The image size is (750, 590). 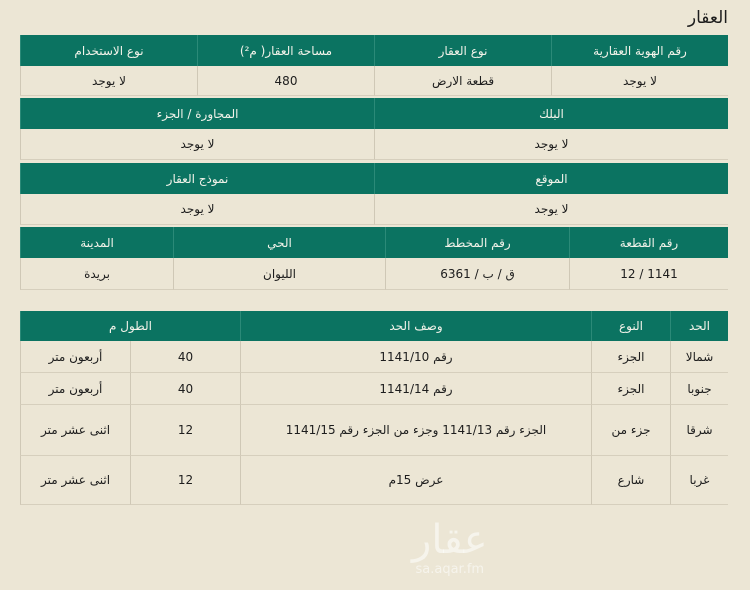 What do you see at coordinates (285, 50) in the screenshot?
I see `header-area: مساحة العقار( م²)` at bounding box center [285, 50].